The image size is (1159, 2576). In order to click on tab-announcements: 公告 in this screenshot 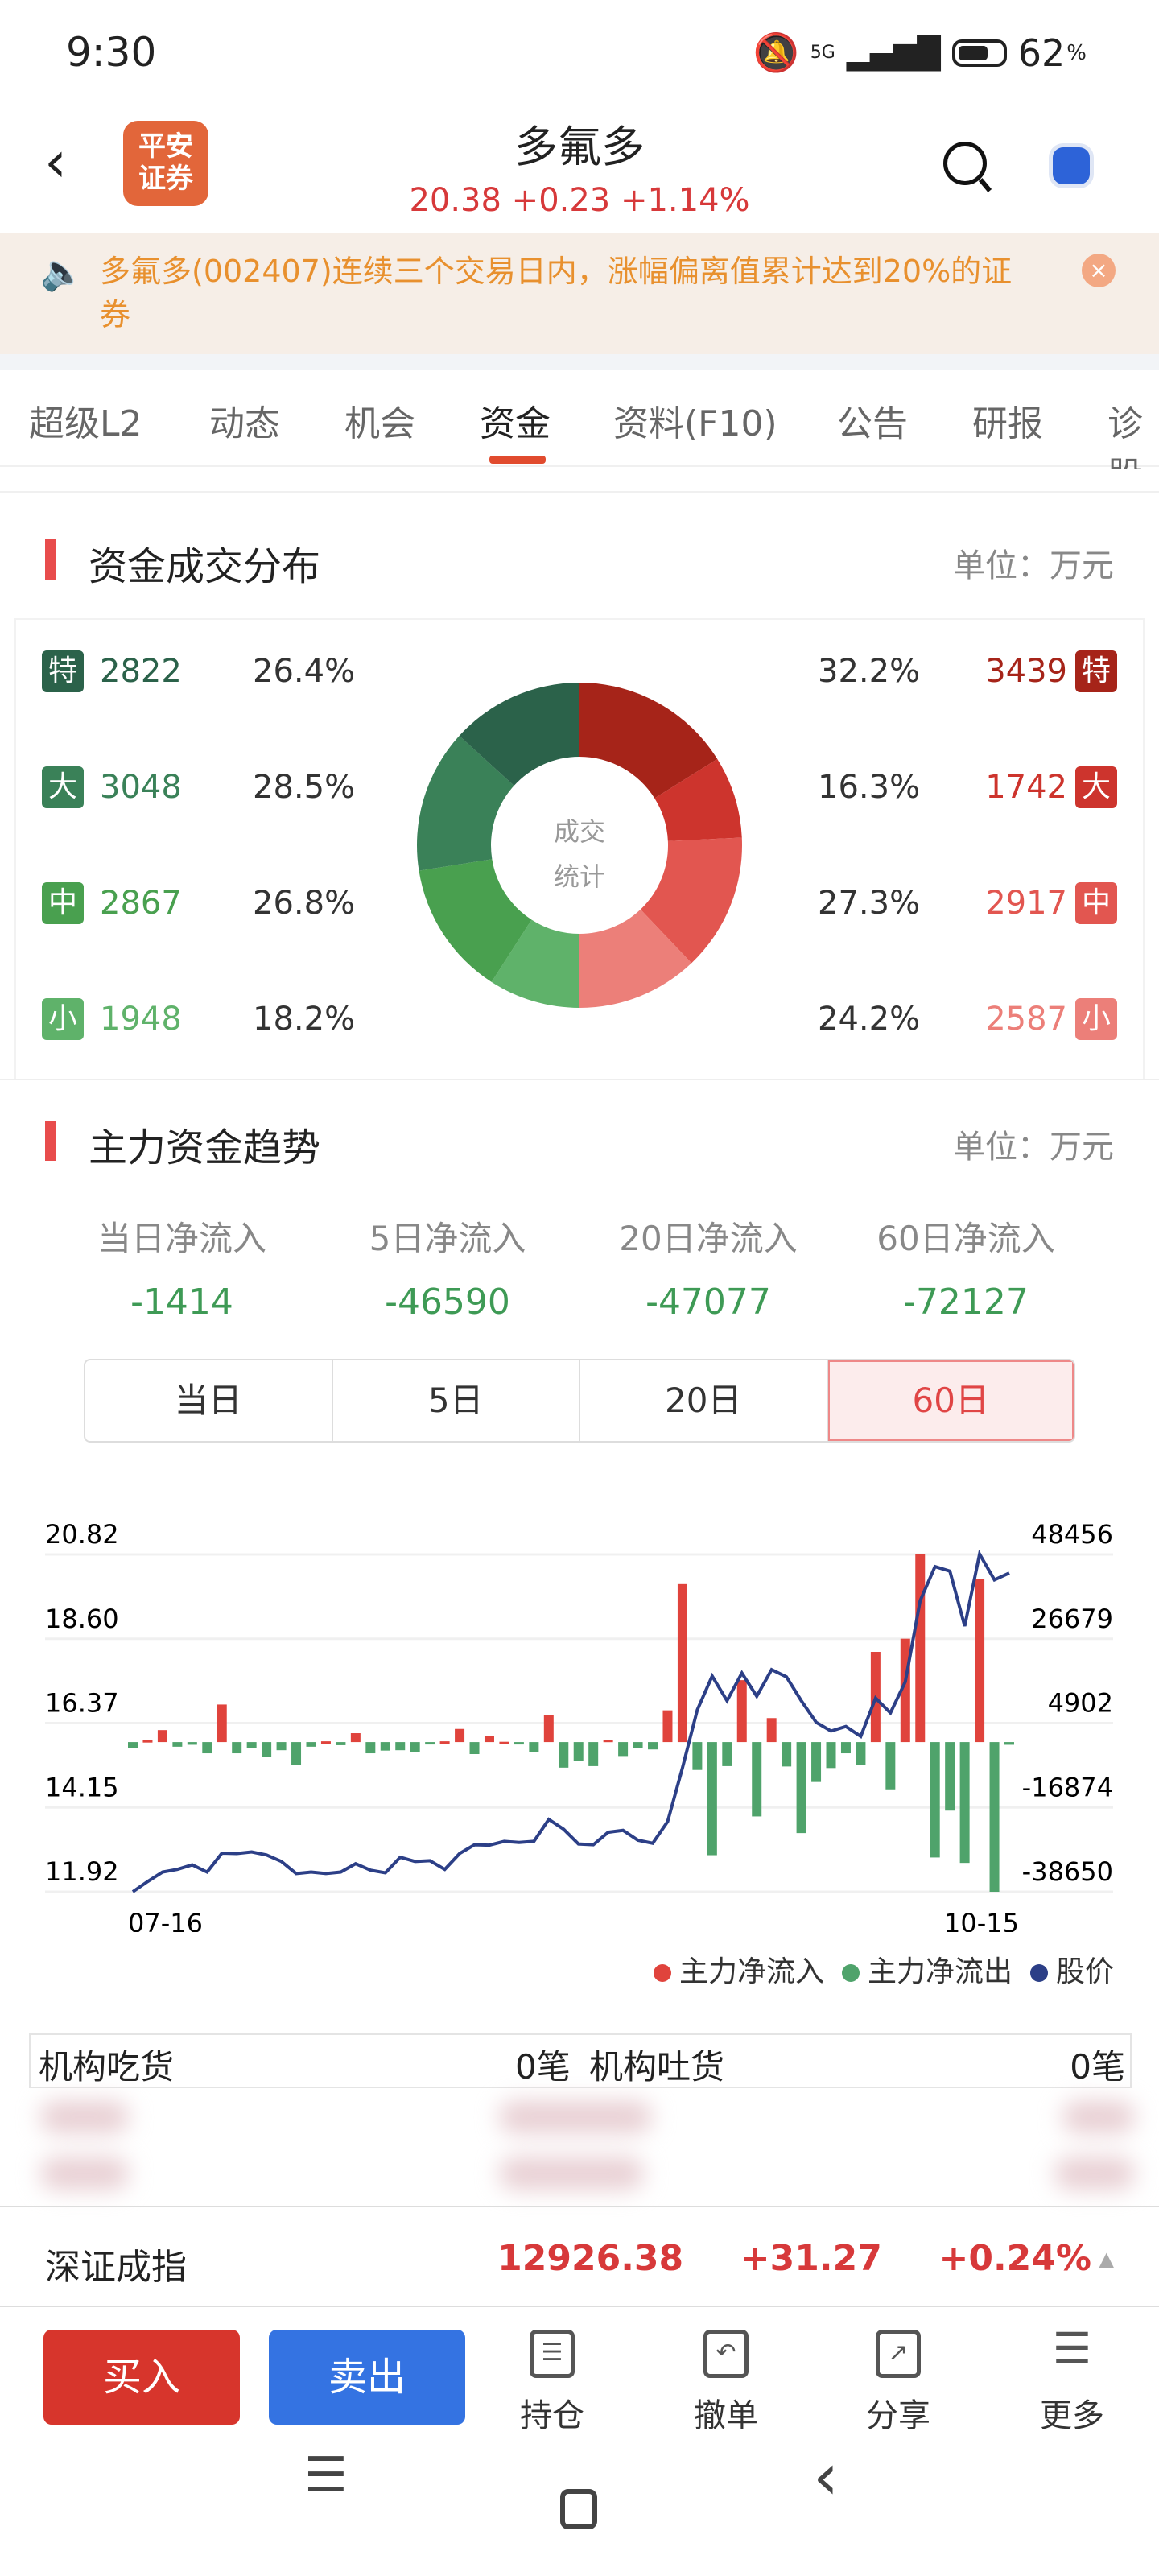, I will do `click(872, 423)`.